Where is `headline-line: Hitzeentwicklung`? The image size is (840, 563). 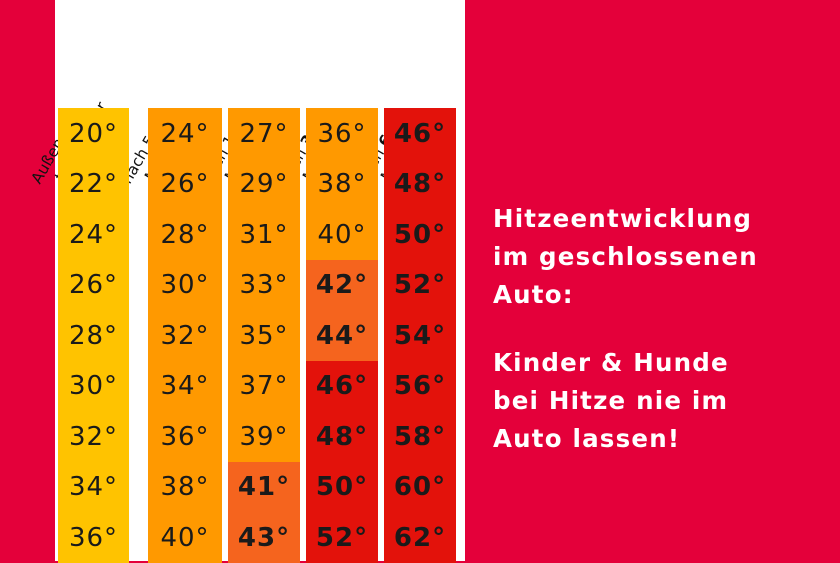
headline-line: Hitzeentwicklung is located at coordinates (623, 218).